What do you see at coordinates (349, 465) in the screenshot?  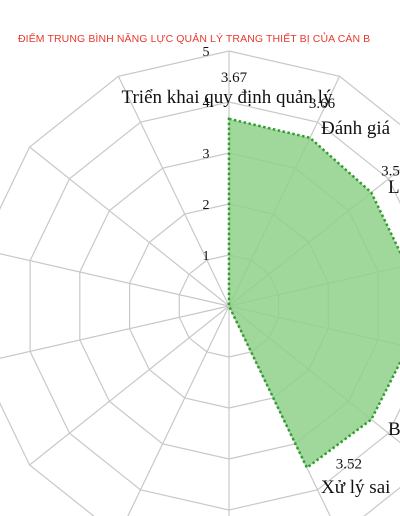 I see `value-label: 3.52` at bounding box center [349, 465].